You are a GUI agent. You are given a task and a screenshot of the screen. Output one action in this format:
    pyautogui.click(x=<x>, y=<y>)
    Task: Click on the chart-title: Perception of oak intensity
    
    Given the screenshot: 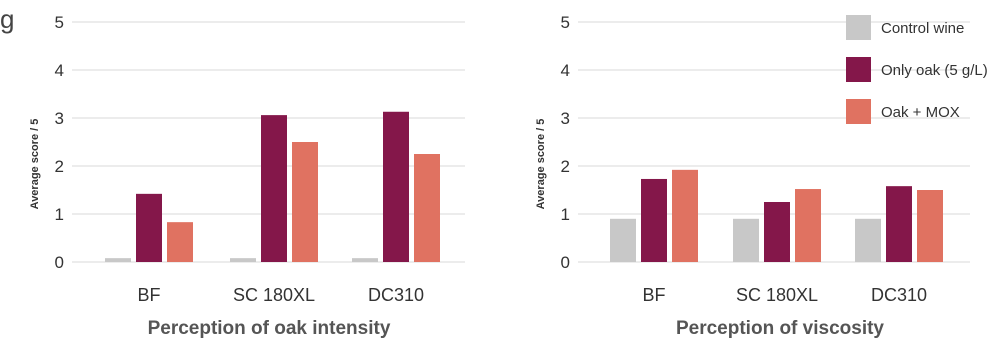 What is the action you would take?
    pyautogui.click(x=269, y=328)
    